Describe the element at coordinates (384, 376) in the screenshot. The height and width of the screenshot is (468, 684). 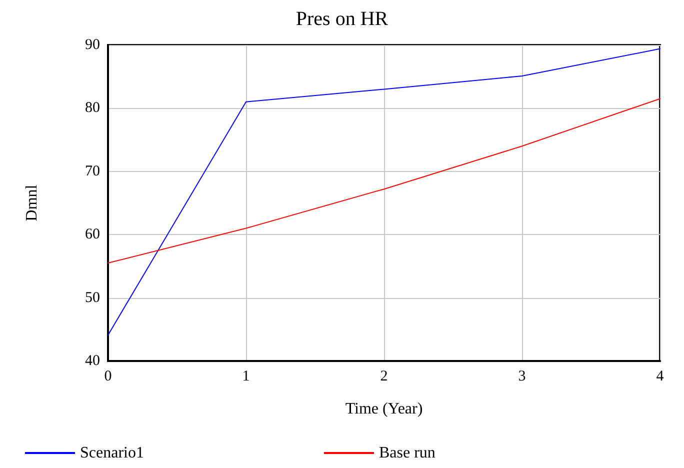
I see `x-tick-label: 2` at that location.